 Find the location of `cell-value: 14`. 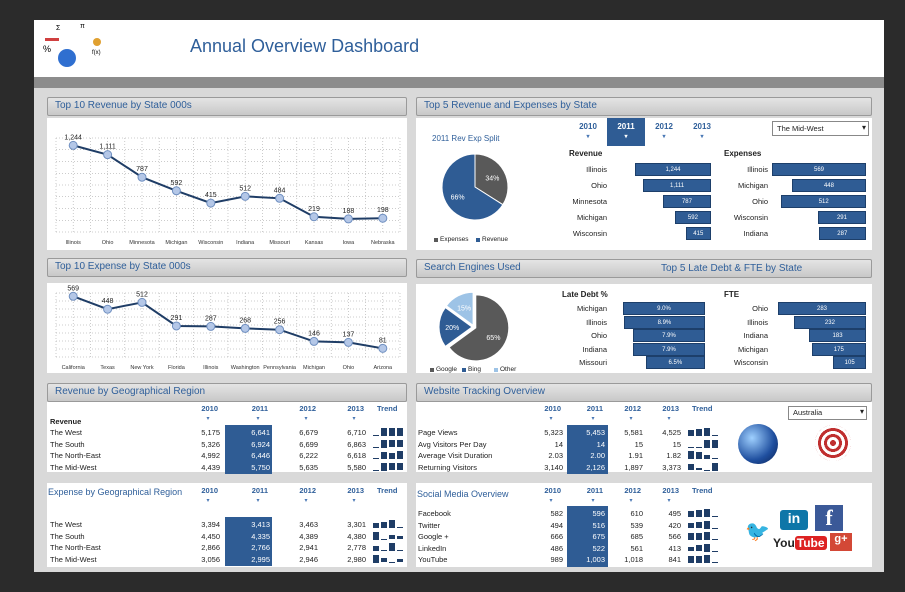

cell-value: 14 is located at coordinates (558, 444).